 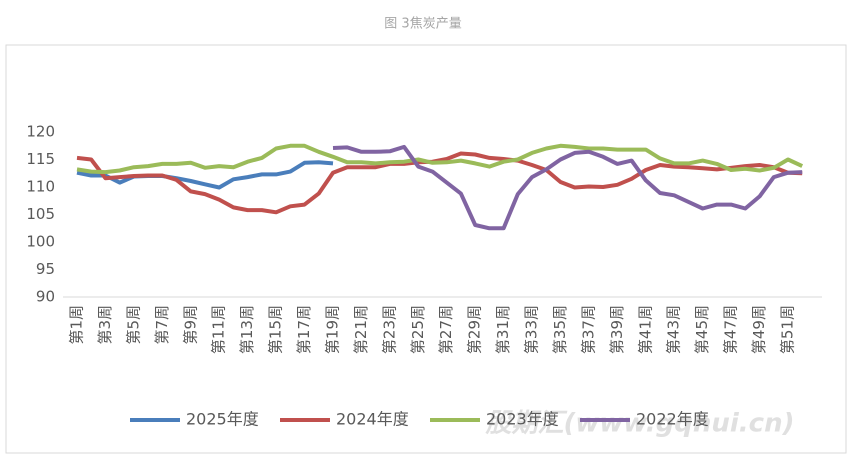 What do you see at coordinates (162, 325) in the screenshot?
I see `x-tick-label: 第7周` at bounding box center [162, 325].